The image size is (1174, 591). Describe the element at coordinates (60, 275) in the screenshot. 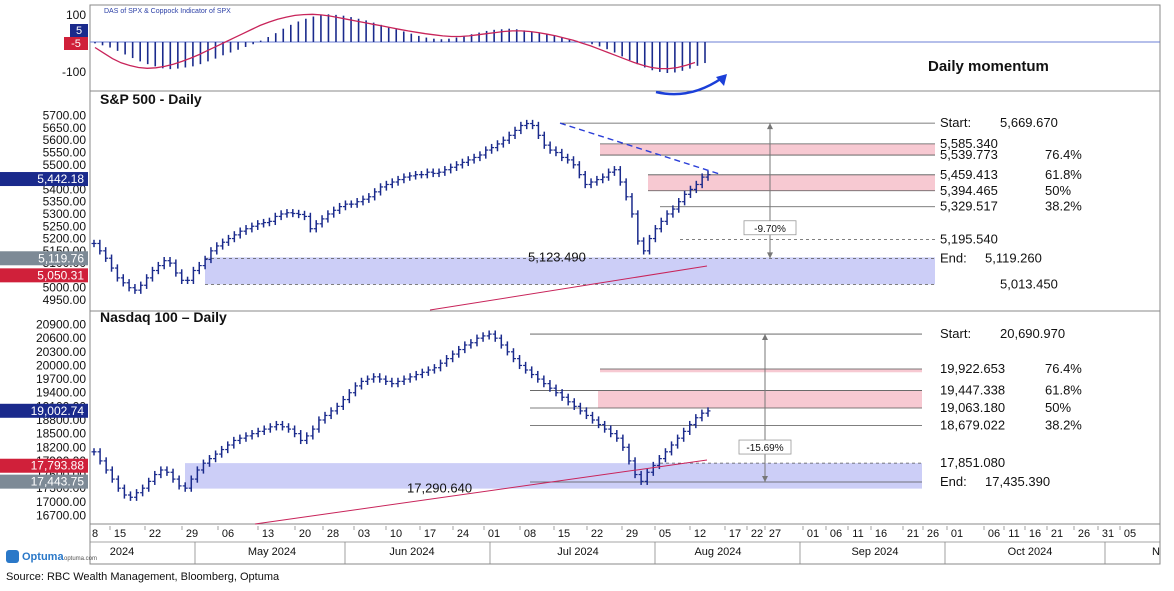

I see `spx-price-badge-text: 5,050.31` at that location.